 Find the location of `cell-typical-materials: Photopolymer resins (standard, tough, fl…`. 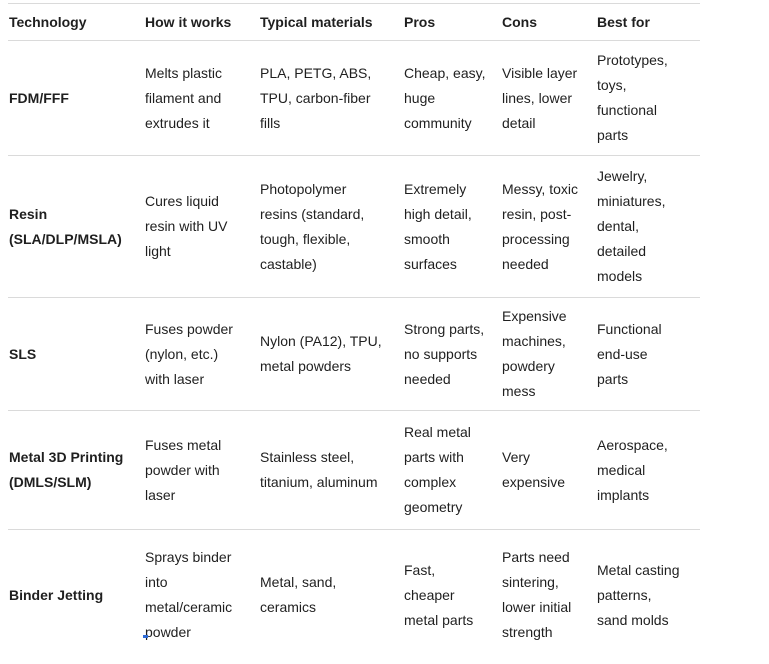

cell-typical-materials: Photopolymer resins (standard, tough, fl… is located at coordinates (312, 226).